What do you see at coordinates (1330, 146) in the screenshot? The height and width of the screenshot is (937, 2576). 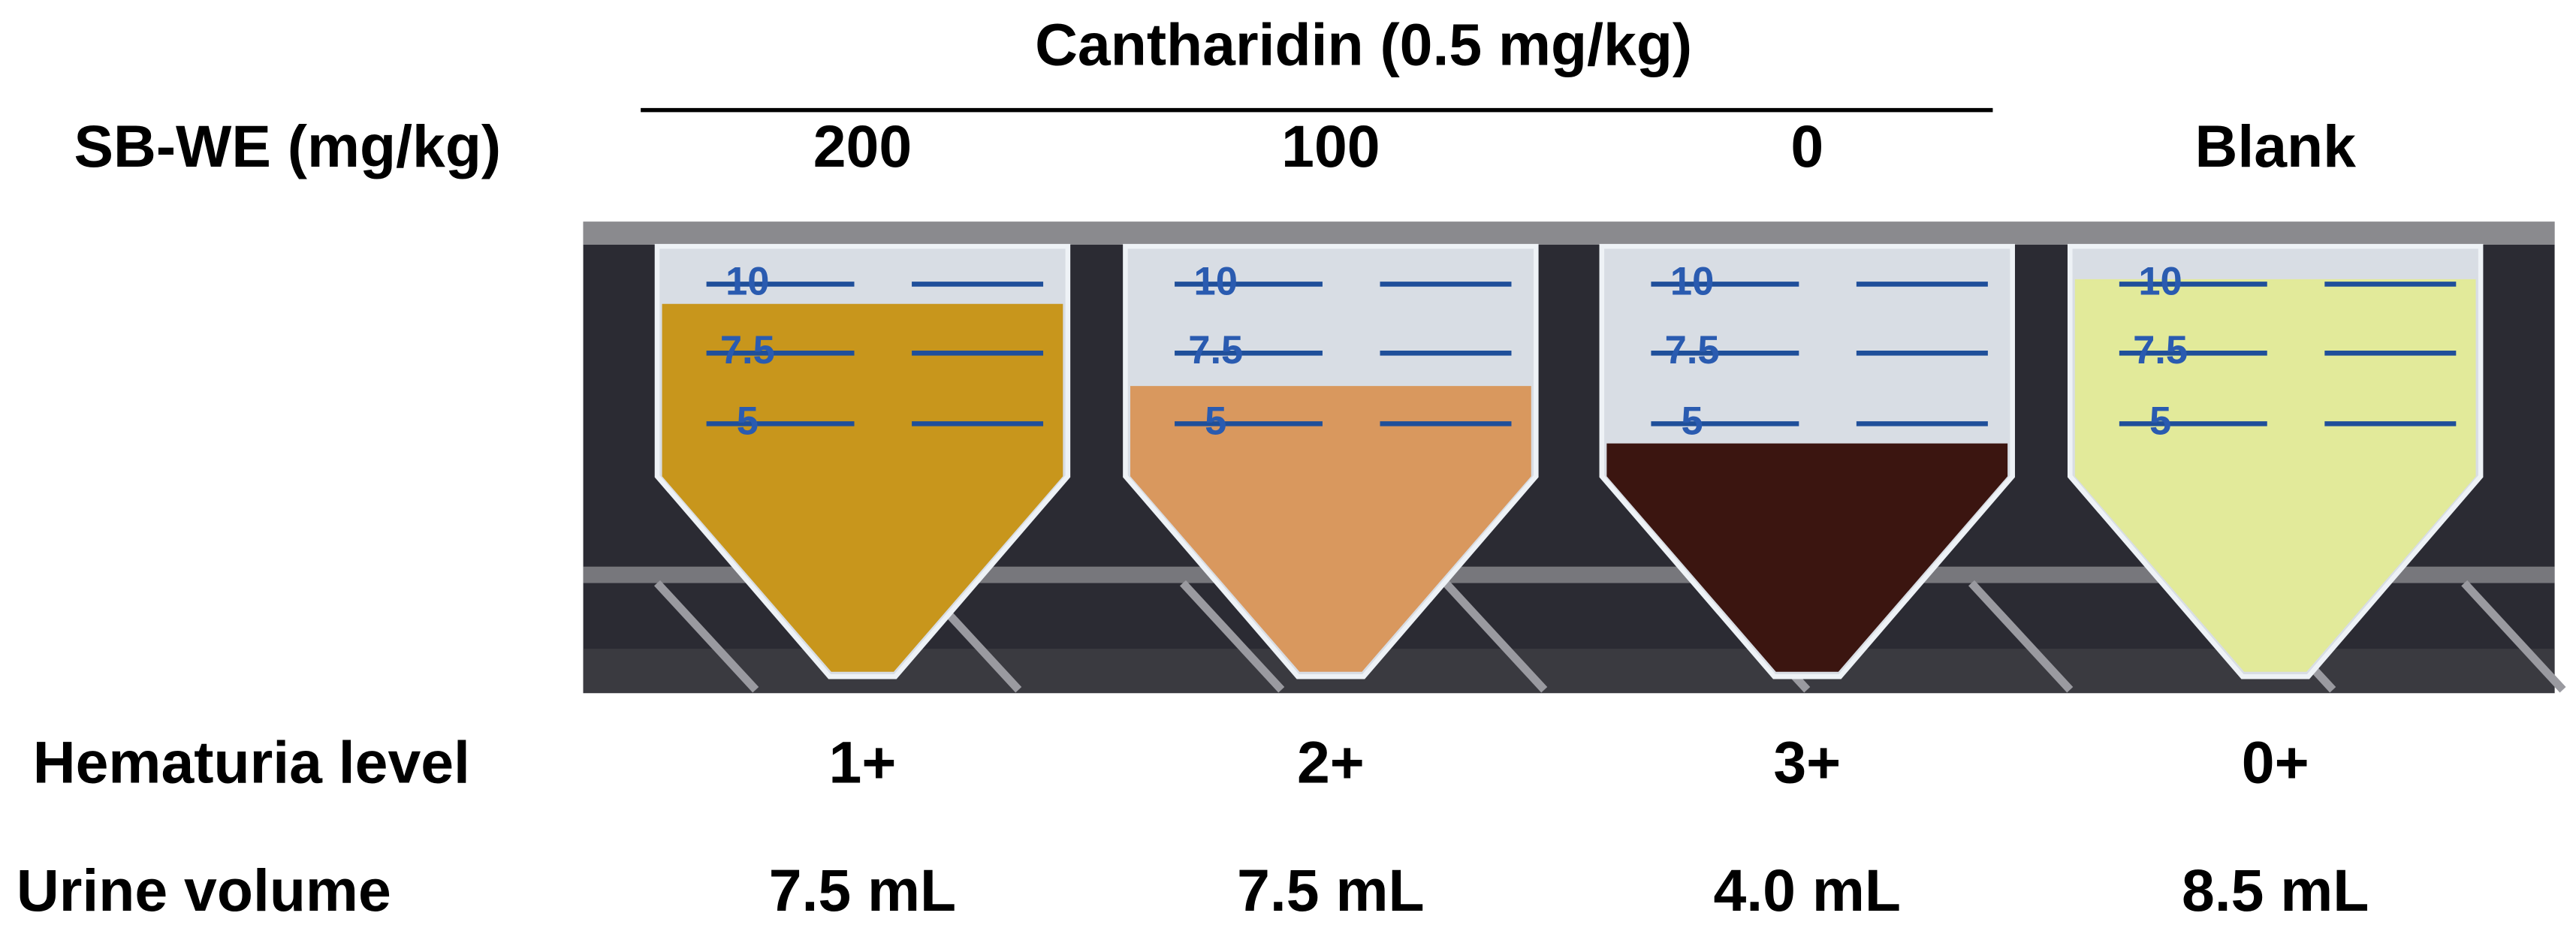 I see `column-header: 100` at bounding box center [1330, 146].